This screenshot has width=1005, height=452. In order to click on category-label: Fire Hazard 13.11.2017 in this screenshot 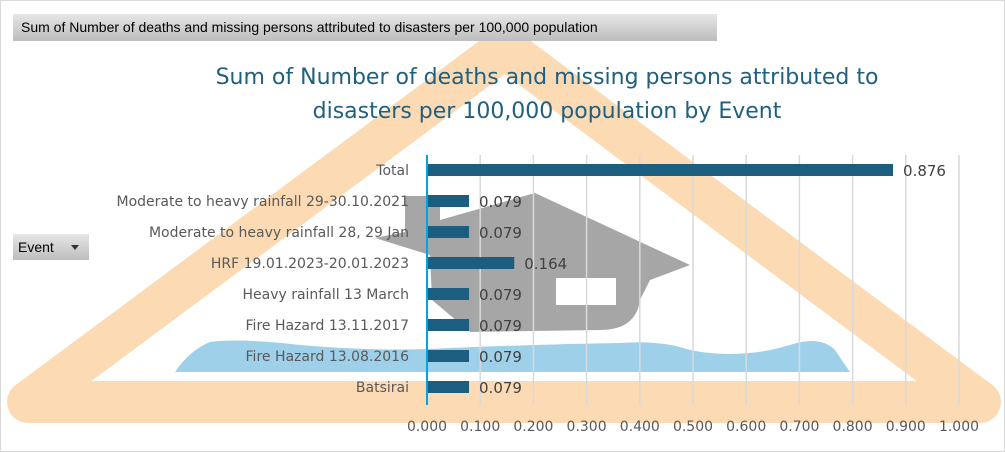, I will do `click(327, 326)`.